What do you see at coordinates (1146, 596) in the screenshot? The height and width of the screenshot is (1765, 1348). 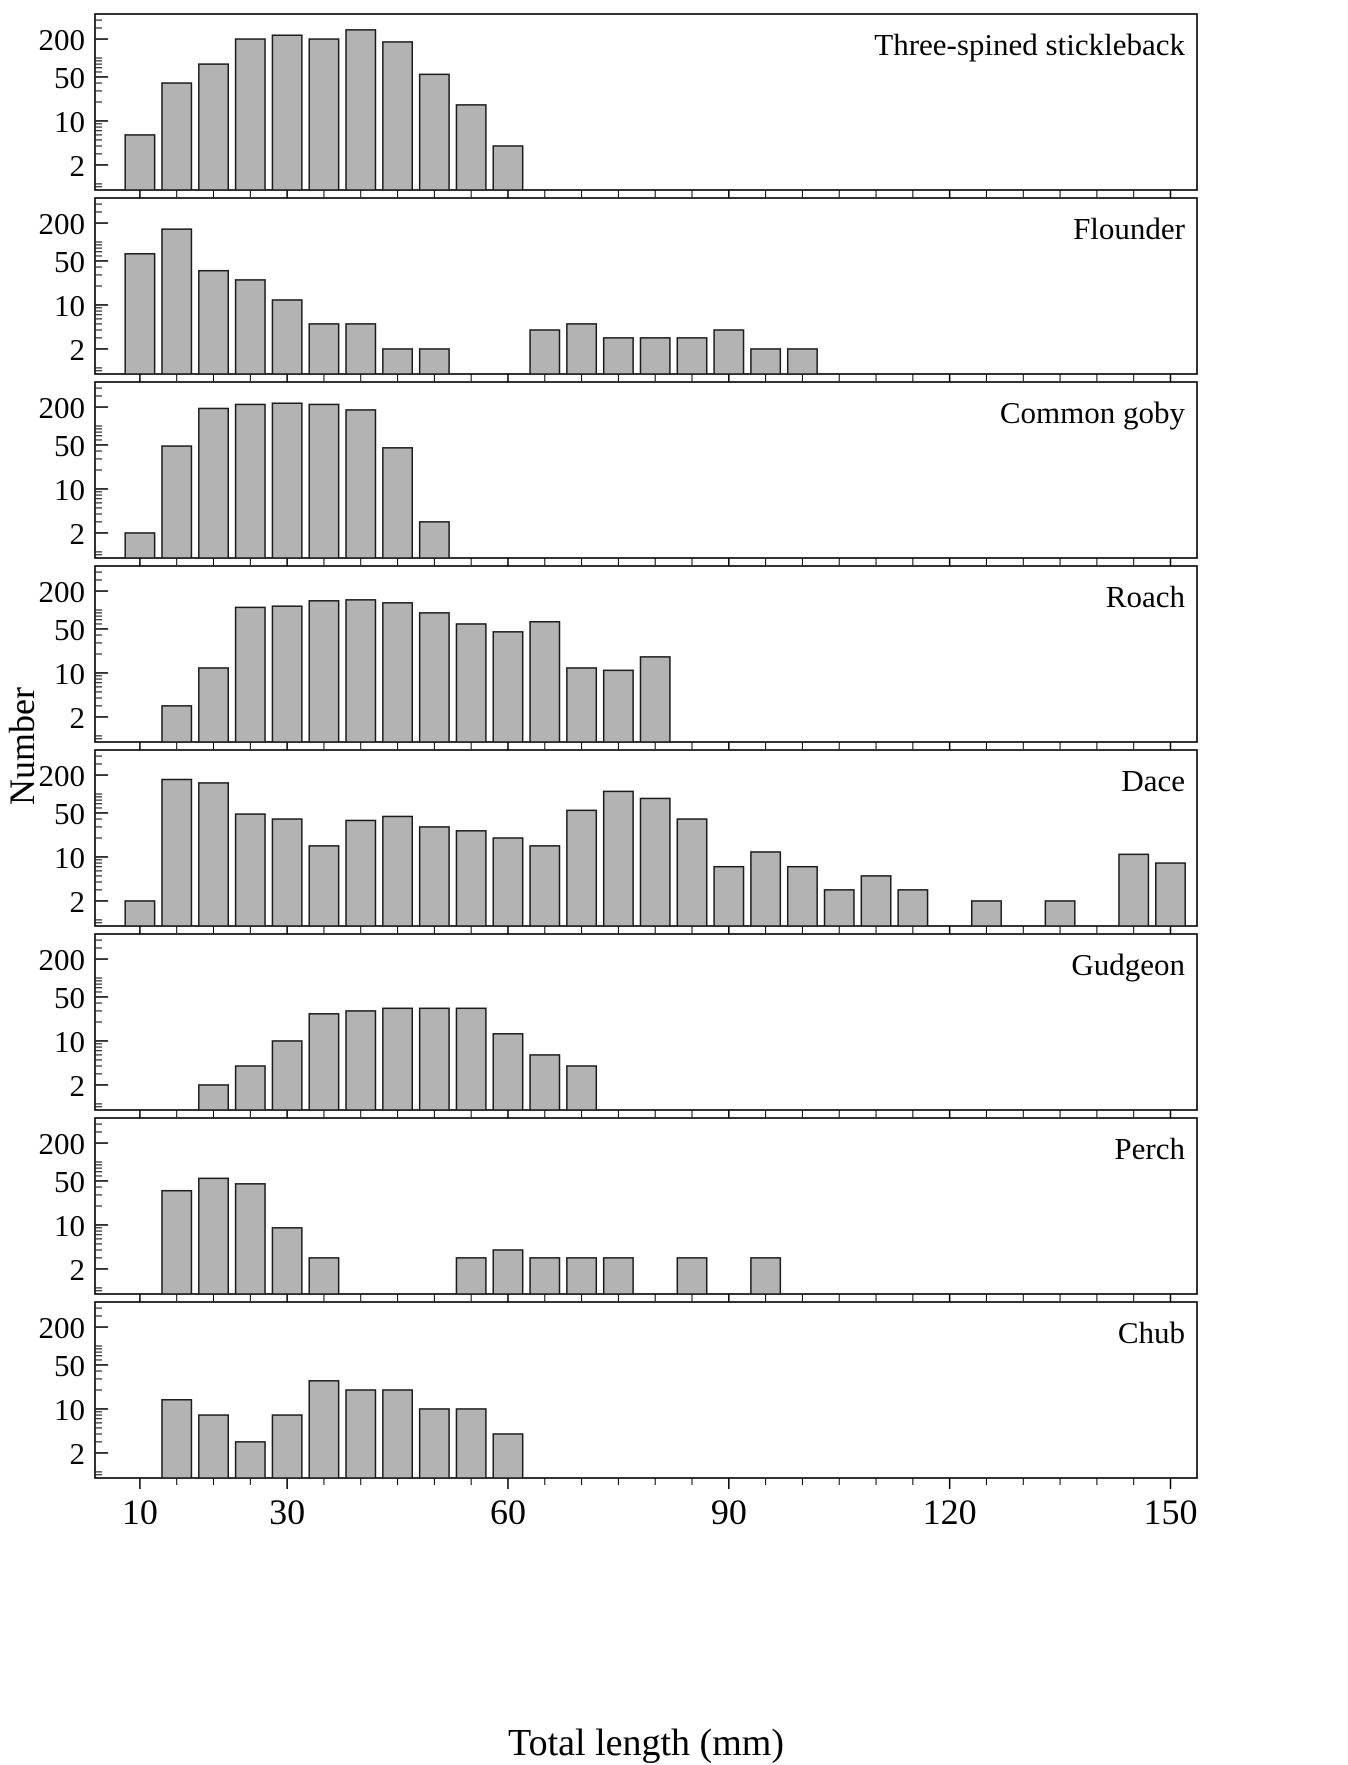 I see `panel-species-label: Roach` at bounding box center [1146, 596].